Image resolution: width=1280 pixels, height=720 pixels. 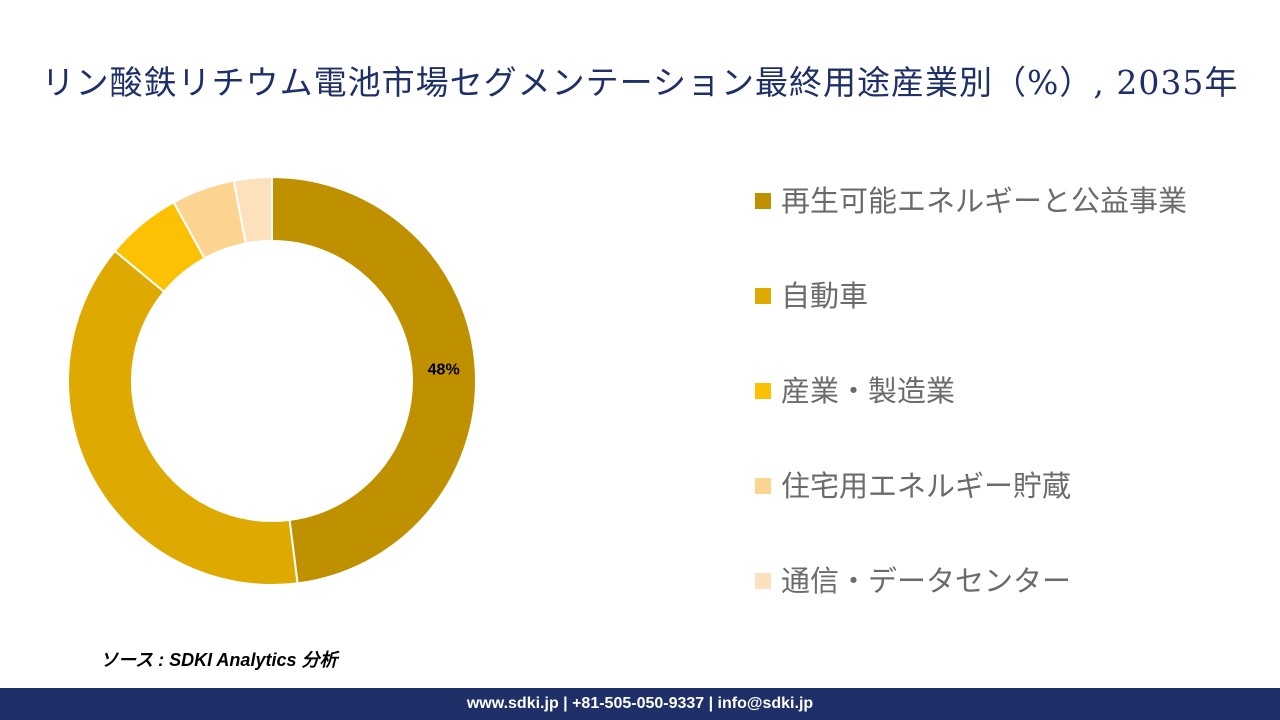 What do you see at coordinates (971, 603) in the screenshot?
I see `legend-item: 通信・データセンター` at bounding box center [971, 603].